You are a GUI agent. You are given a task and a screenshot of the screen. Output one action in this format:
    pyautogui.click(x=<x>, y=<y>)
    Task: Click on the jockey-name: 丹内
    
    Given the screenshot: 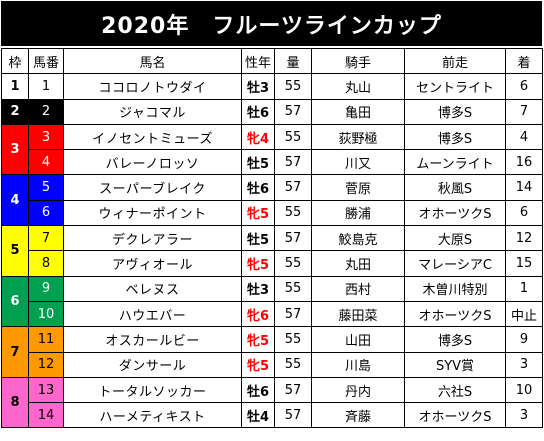 What is the action you would take?
    pyautogui.click(x=358, y=390)
    